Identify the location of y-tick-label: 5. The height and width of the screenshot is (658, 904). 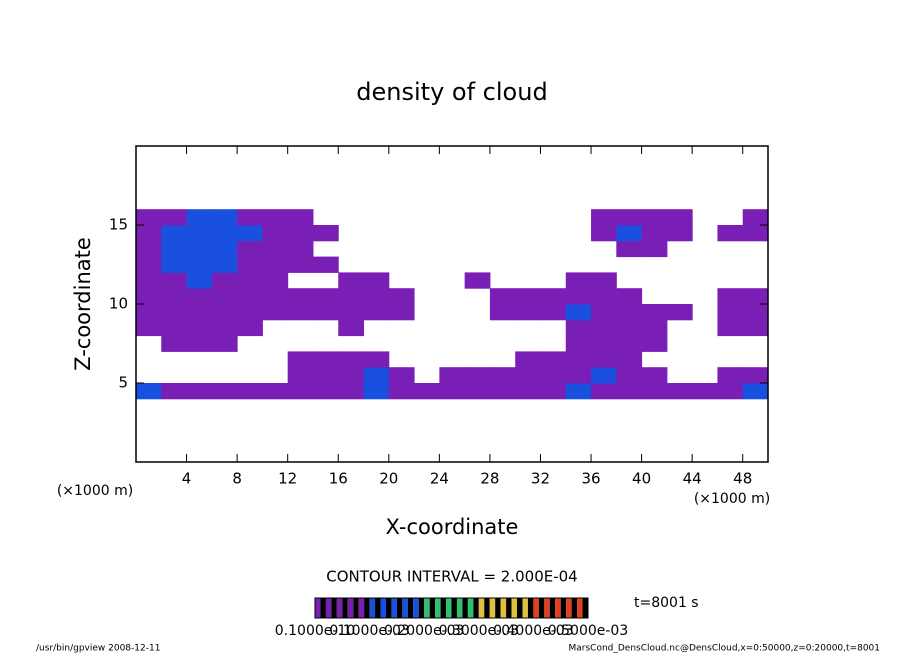
(123, 383).